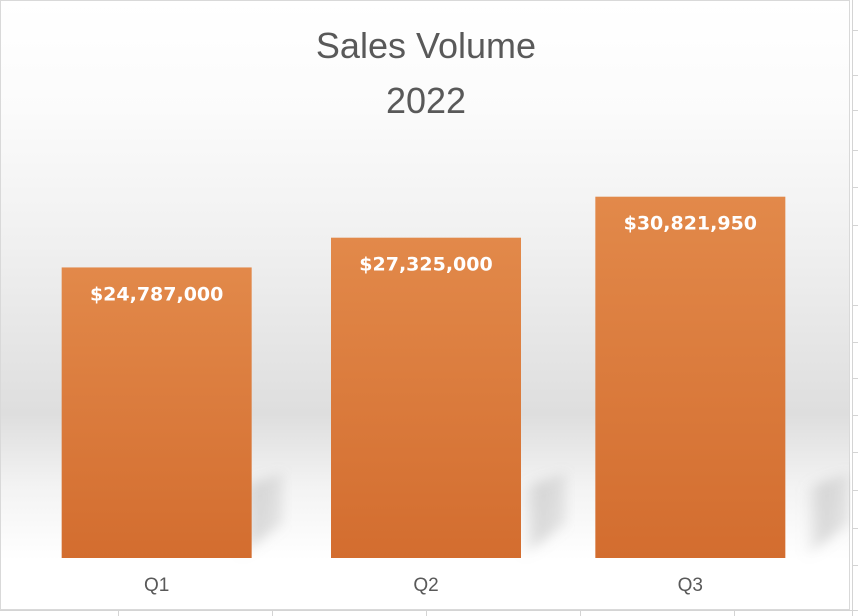 The image size is (858, 616). What do you see at coordinates (827, 515) in the screenshot?
I see `bar-shadow-q3` at bounding box center [827, 515].